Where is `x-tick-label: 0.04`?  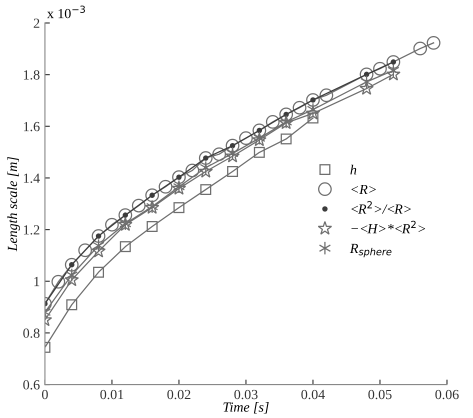 x-tick-label: 0.04 is located at coordinates (313, 395).